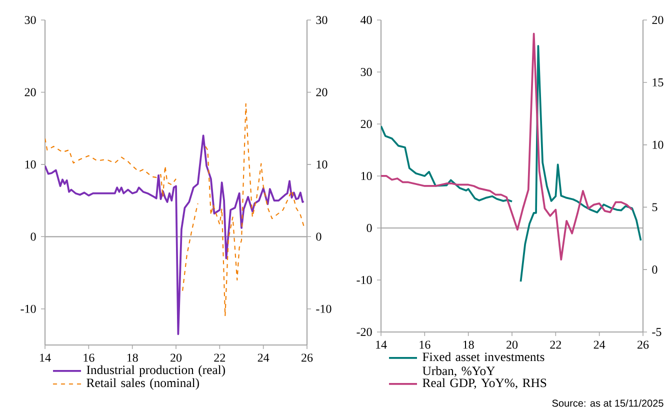 This screenshot has height=410, width=668. Describe the element at coordinates (483, 364) in the screenshot. I see `legend-label: Fixed asset investments Urban, %YoY` at that location.